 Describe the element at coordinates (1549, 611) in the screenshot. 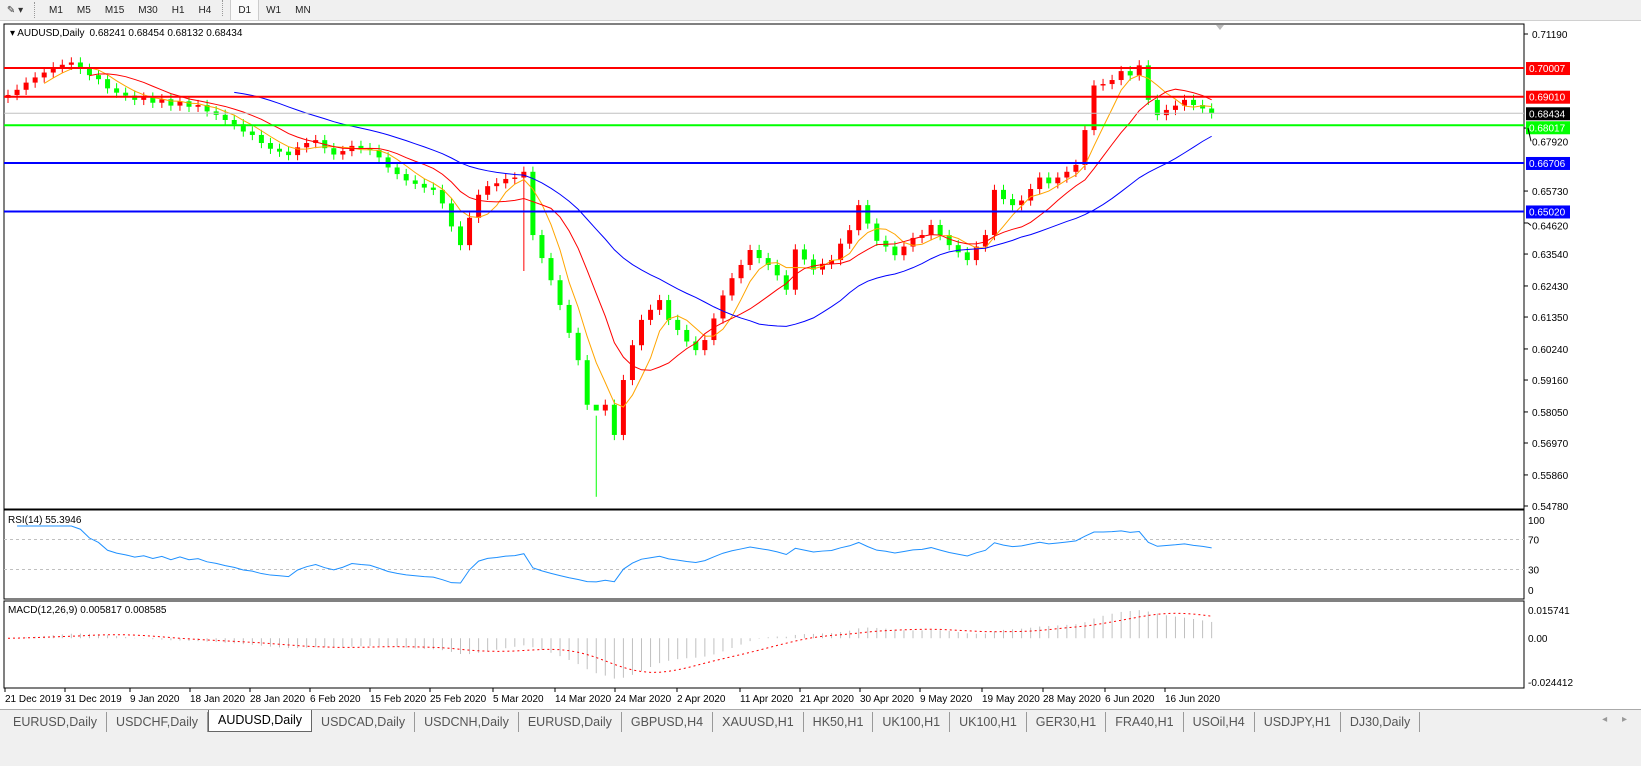

I see `macd-tick-label: 0.015741` at that location.